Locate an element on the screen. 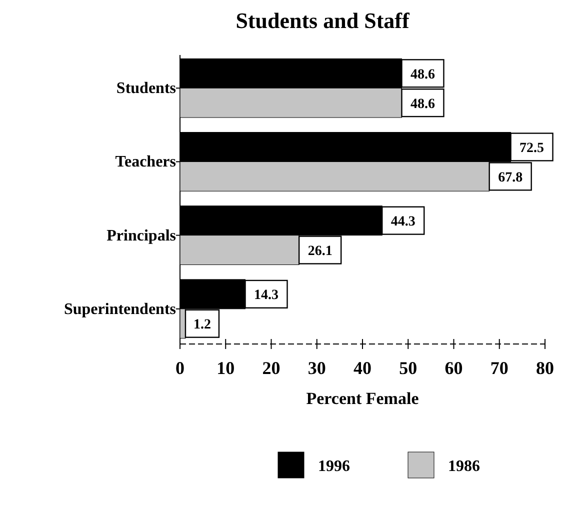 The image size is (563, 522). data-label: 1.2 is located at coordinates (202, 325).